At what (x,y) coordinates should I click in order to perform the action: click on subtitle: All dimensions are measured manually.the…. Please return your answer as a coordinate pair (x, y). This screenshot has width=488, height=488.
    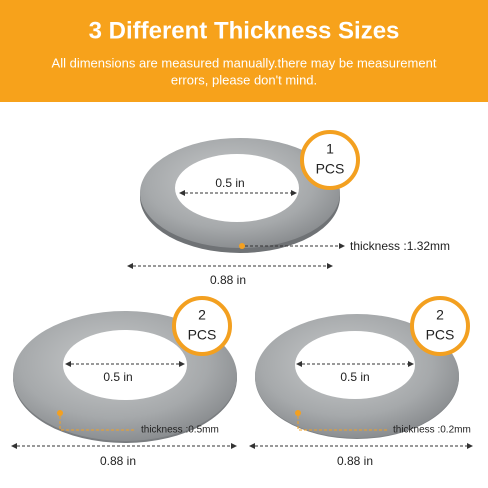
    Looking at the image, I should click on (244, 62).